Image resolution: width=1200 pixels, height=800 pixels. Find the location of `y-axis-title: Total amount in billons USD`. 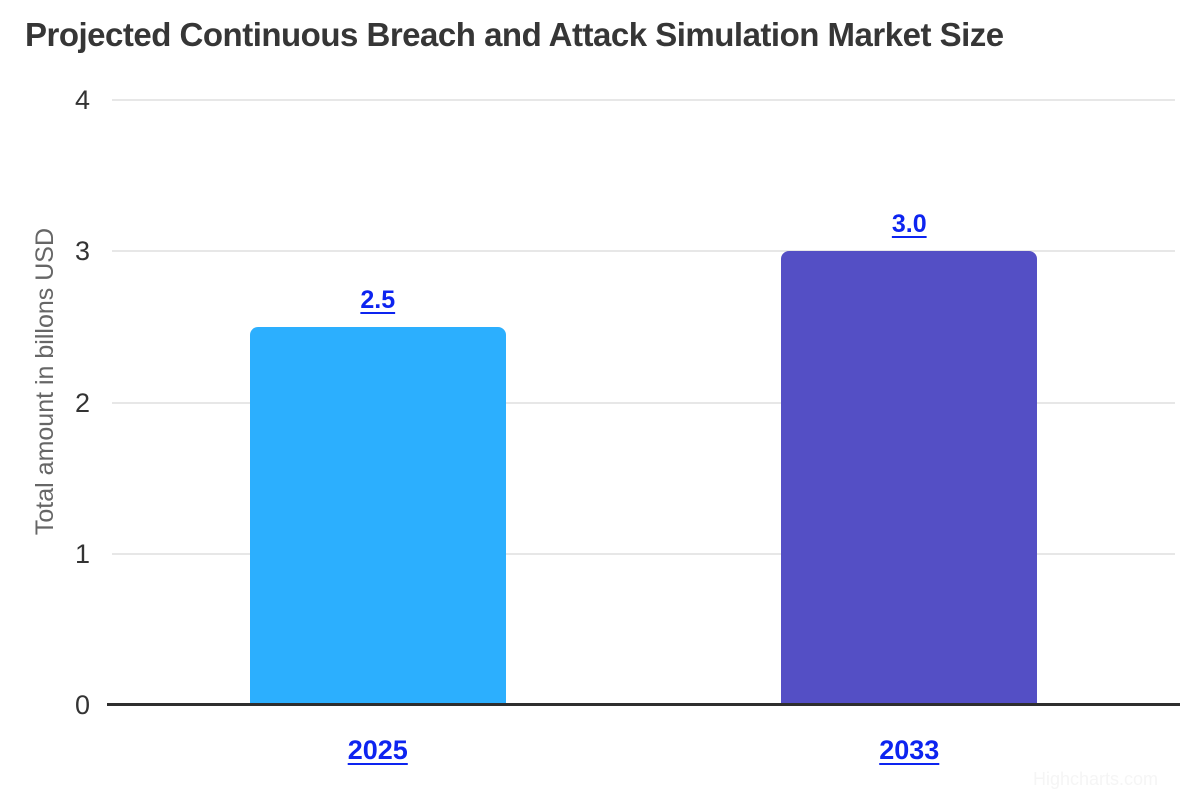

y-axis-title: Total amount in billons USD is located at coordinates (45, 382).